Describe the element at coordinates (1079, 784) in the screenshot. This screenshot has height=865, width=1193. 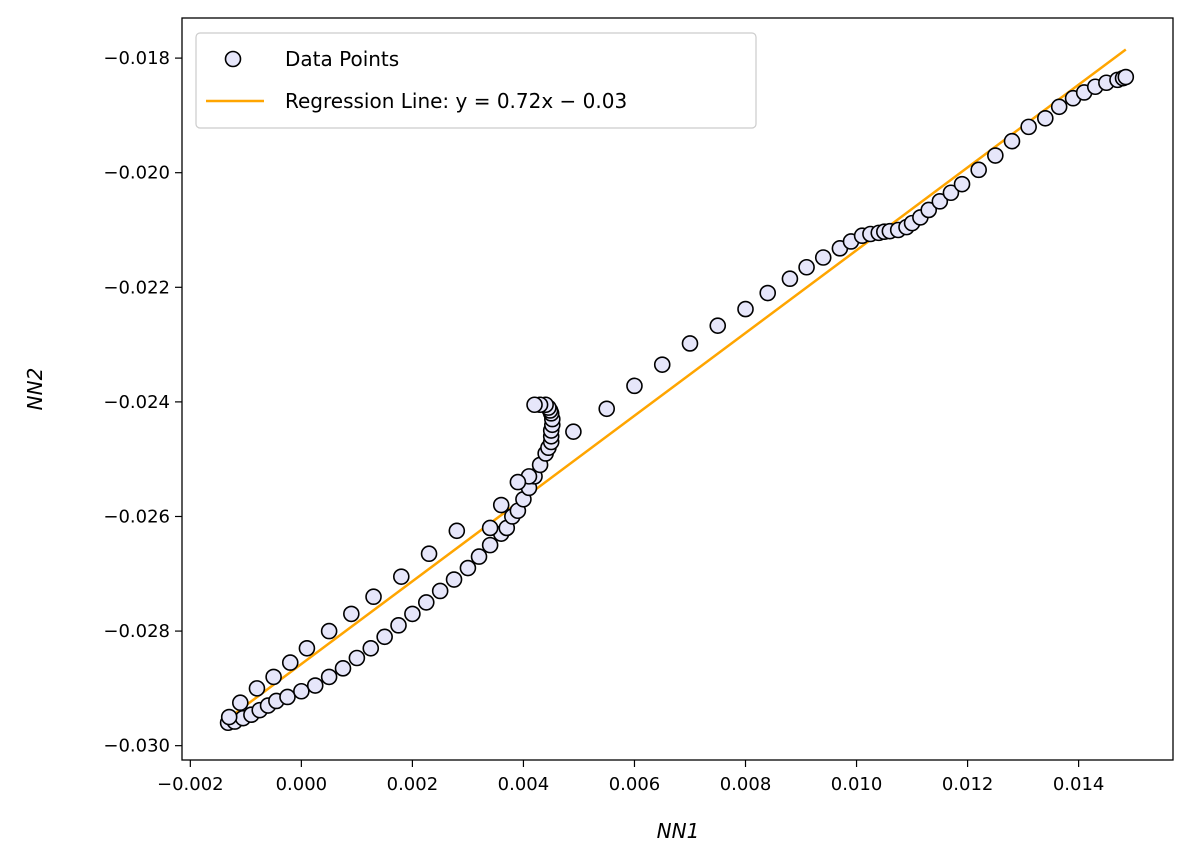
I see `x-tick-label: 0.014` at that location.